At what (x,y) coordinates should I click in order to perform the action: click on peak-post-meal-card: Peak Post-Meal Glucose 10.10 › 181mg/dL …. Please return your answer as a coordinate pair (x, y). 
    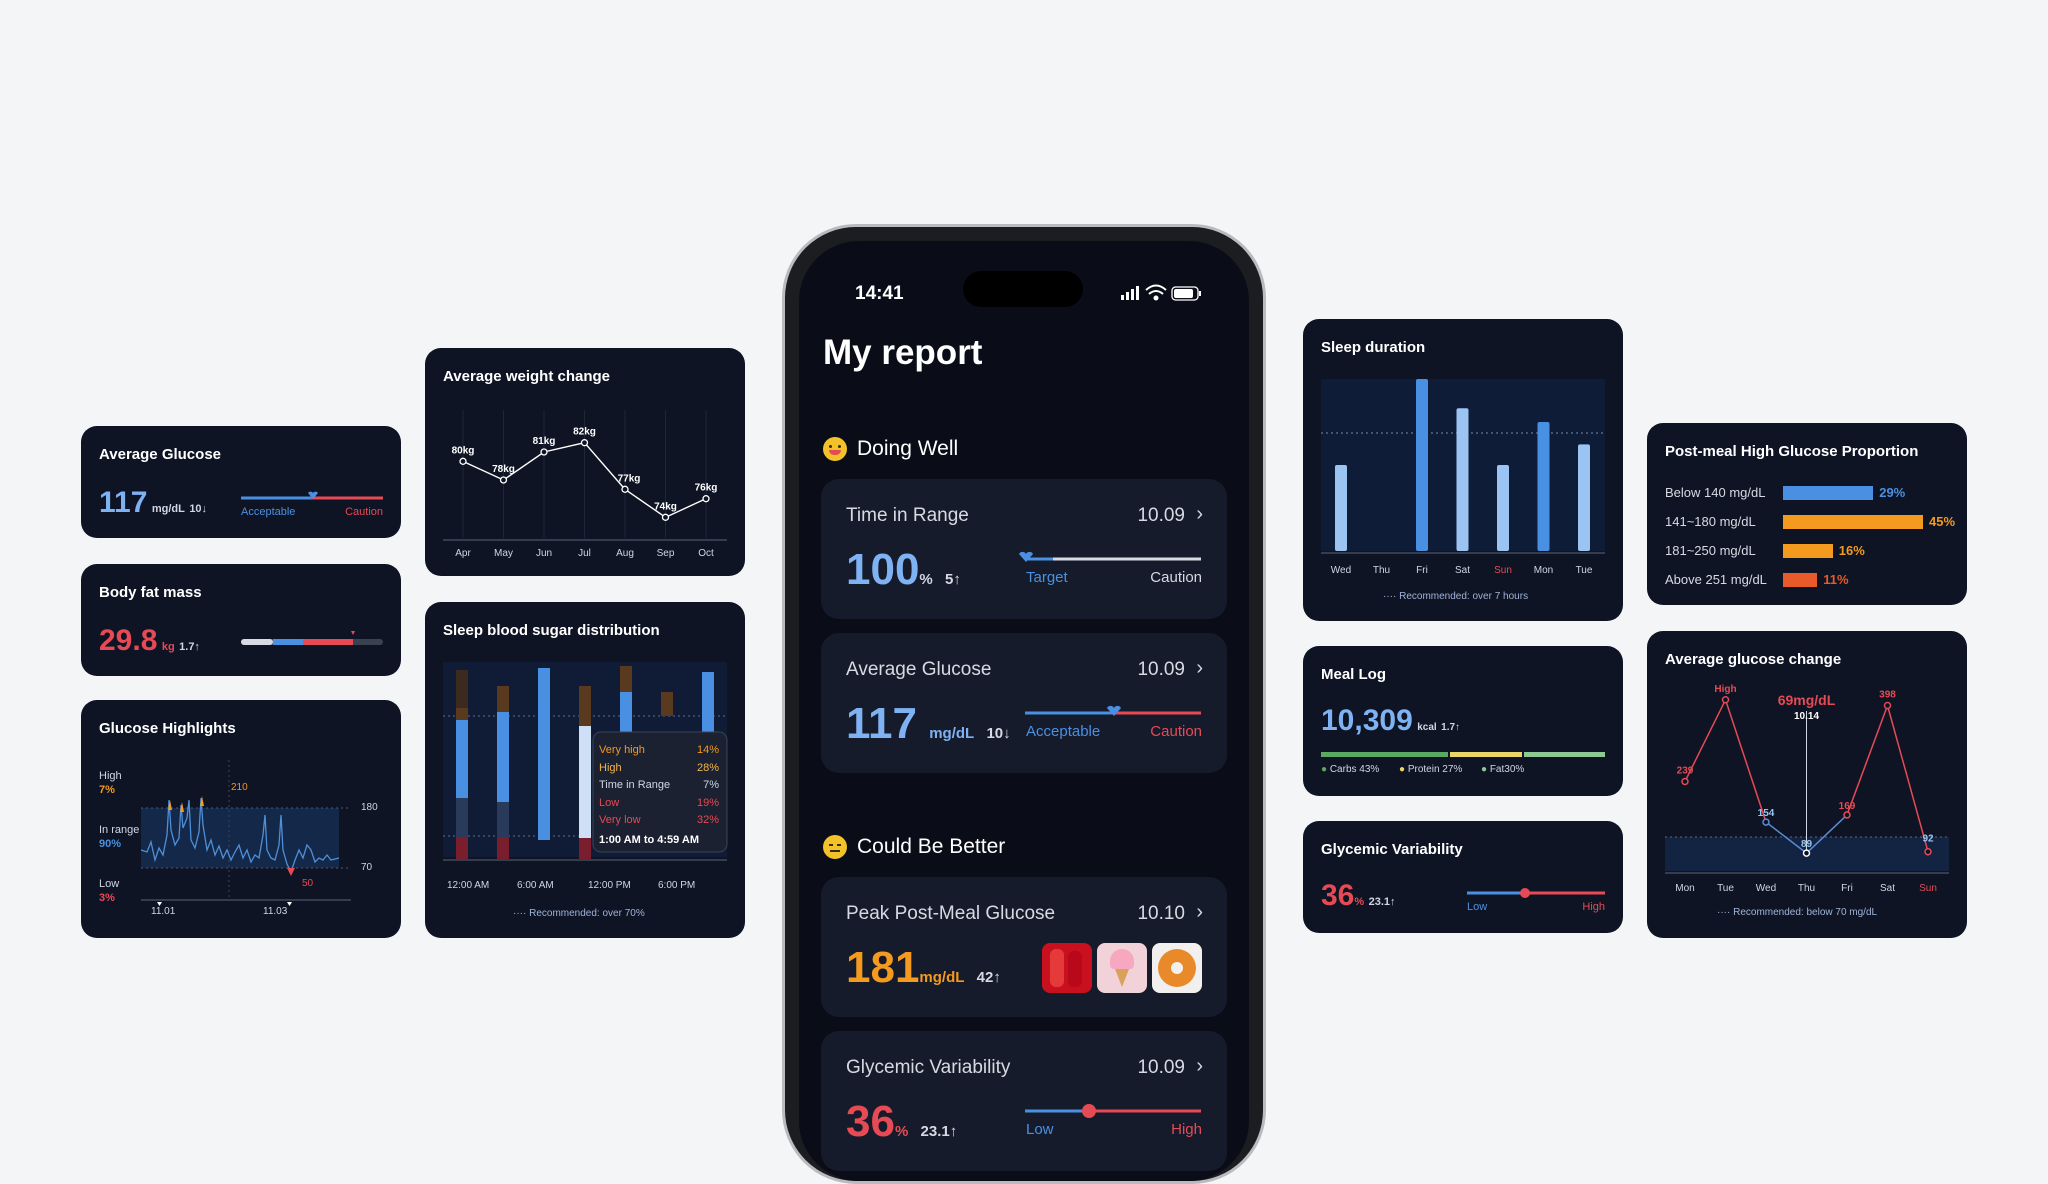
    Looking at the image, I should click on (1024, 947).